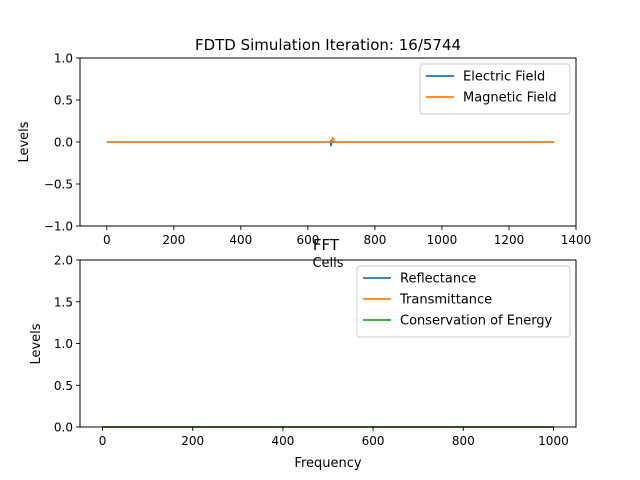 This screenshot has height=480, width=640. What do you see at coordinates (438, 279) in the screenshot?
I see `fft-legend-label-0: Reflectance` at bounding box center [438, 279].